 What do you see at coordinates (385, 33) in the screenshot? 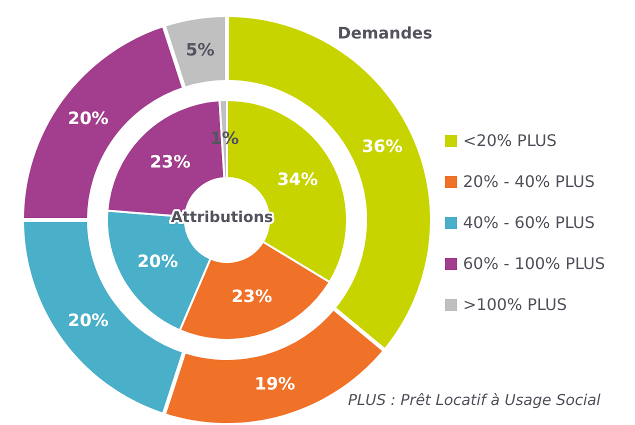
I see `slice-label: Demandes` at bounding box center [385, 33].